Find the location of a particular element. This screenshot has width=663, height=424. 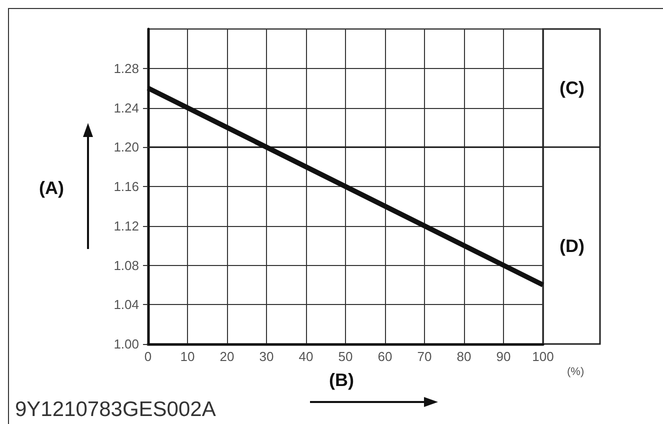

x-tick-label: 30 is located at coordinates (266, 356).